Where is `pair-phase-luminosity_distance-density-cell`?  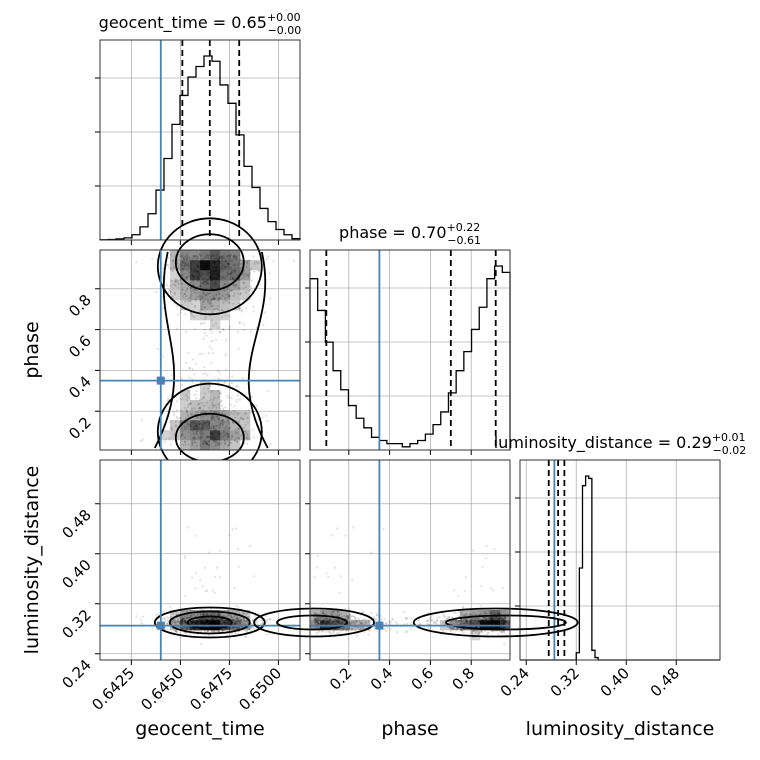 pair-phase-luminosity_distance-density-cell is located at coordinates (475, 615).